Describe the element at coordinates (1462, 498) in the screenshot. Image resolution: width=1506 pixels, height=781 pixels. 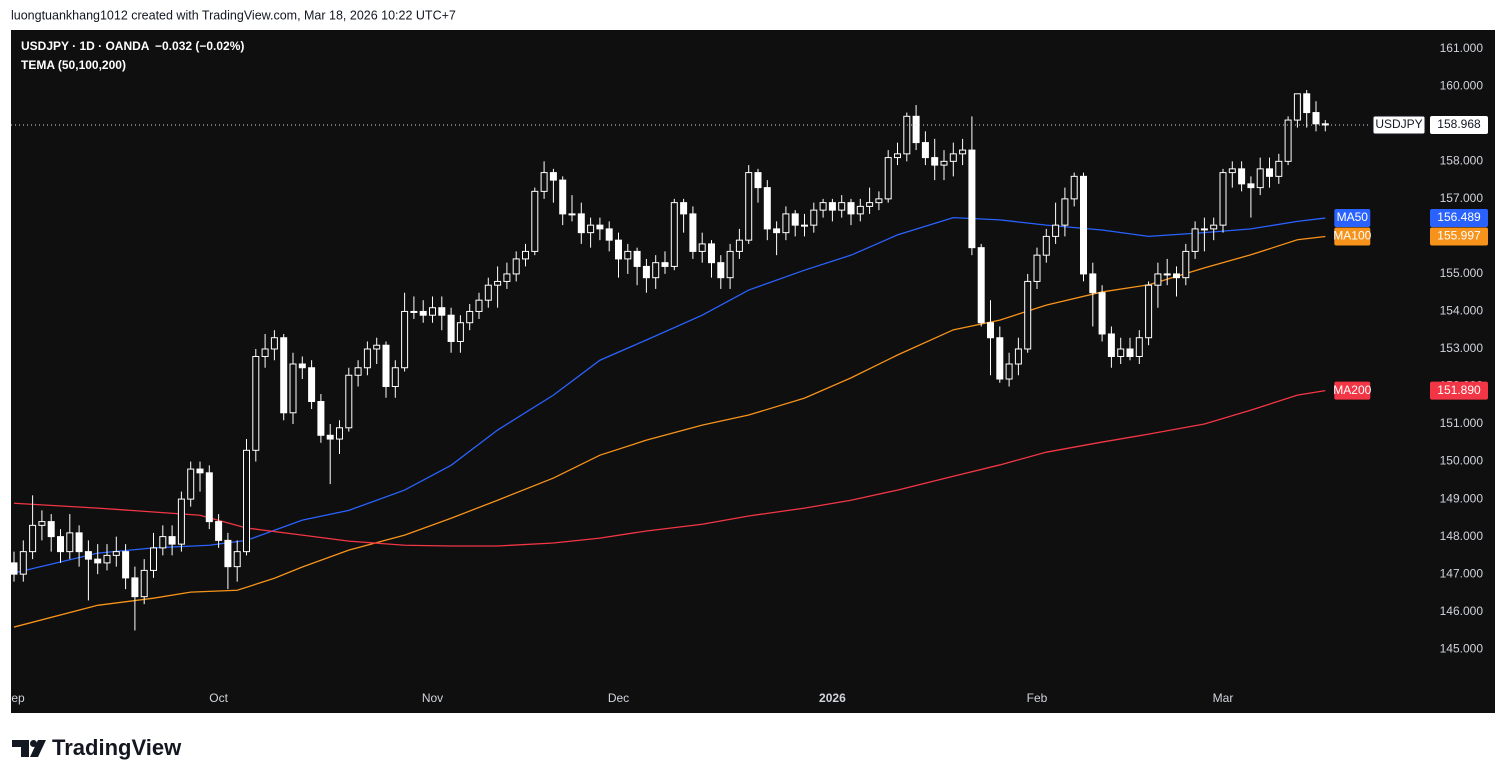
I see `y-tick-label: 149.000` at that location.